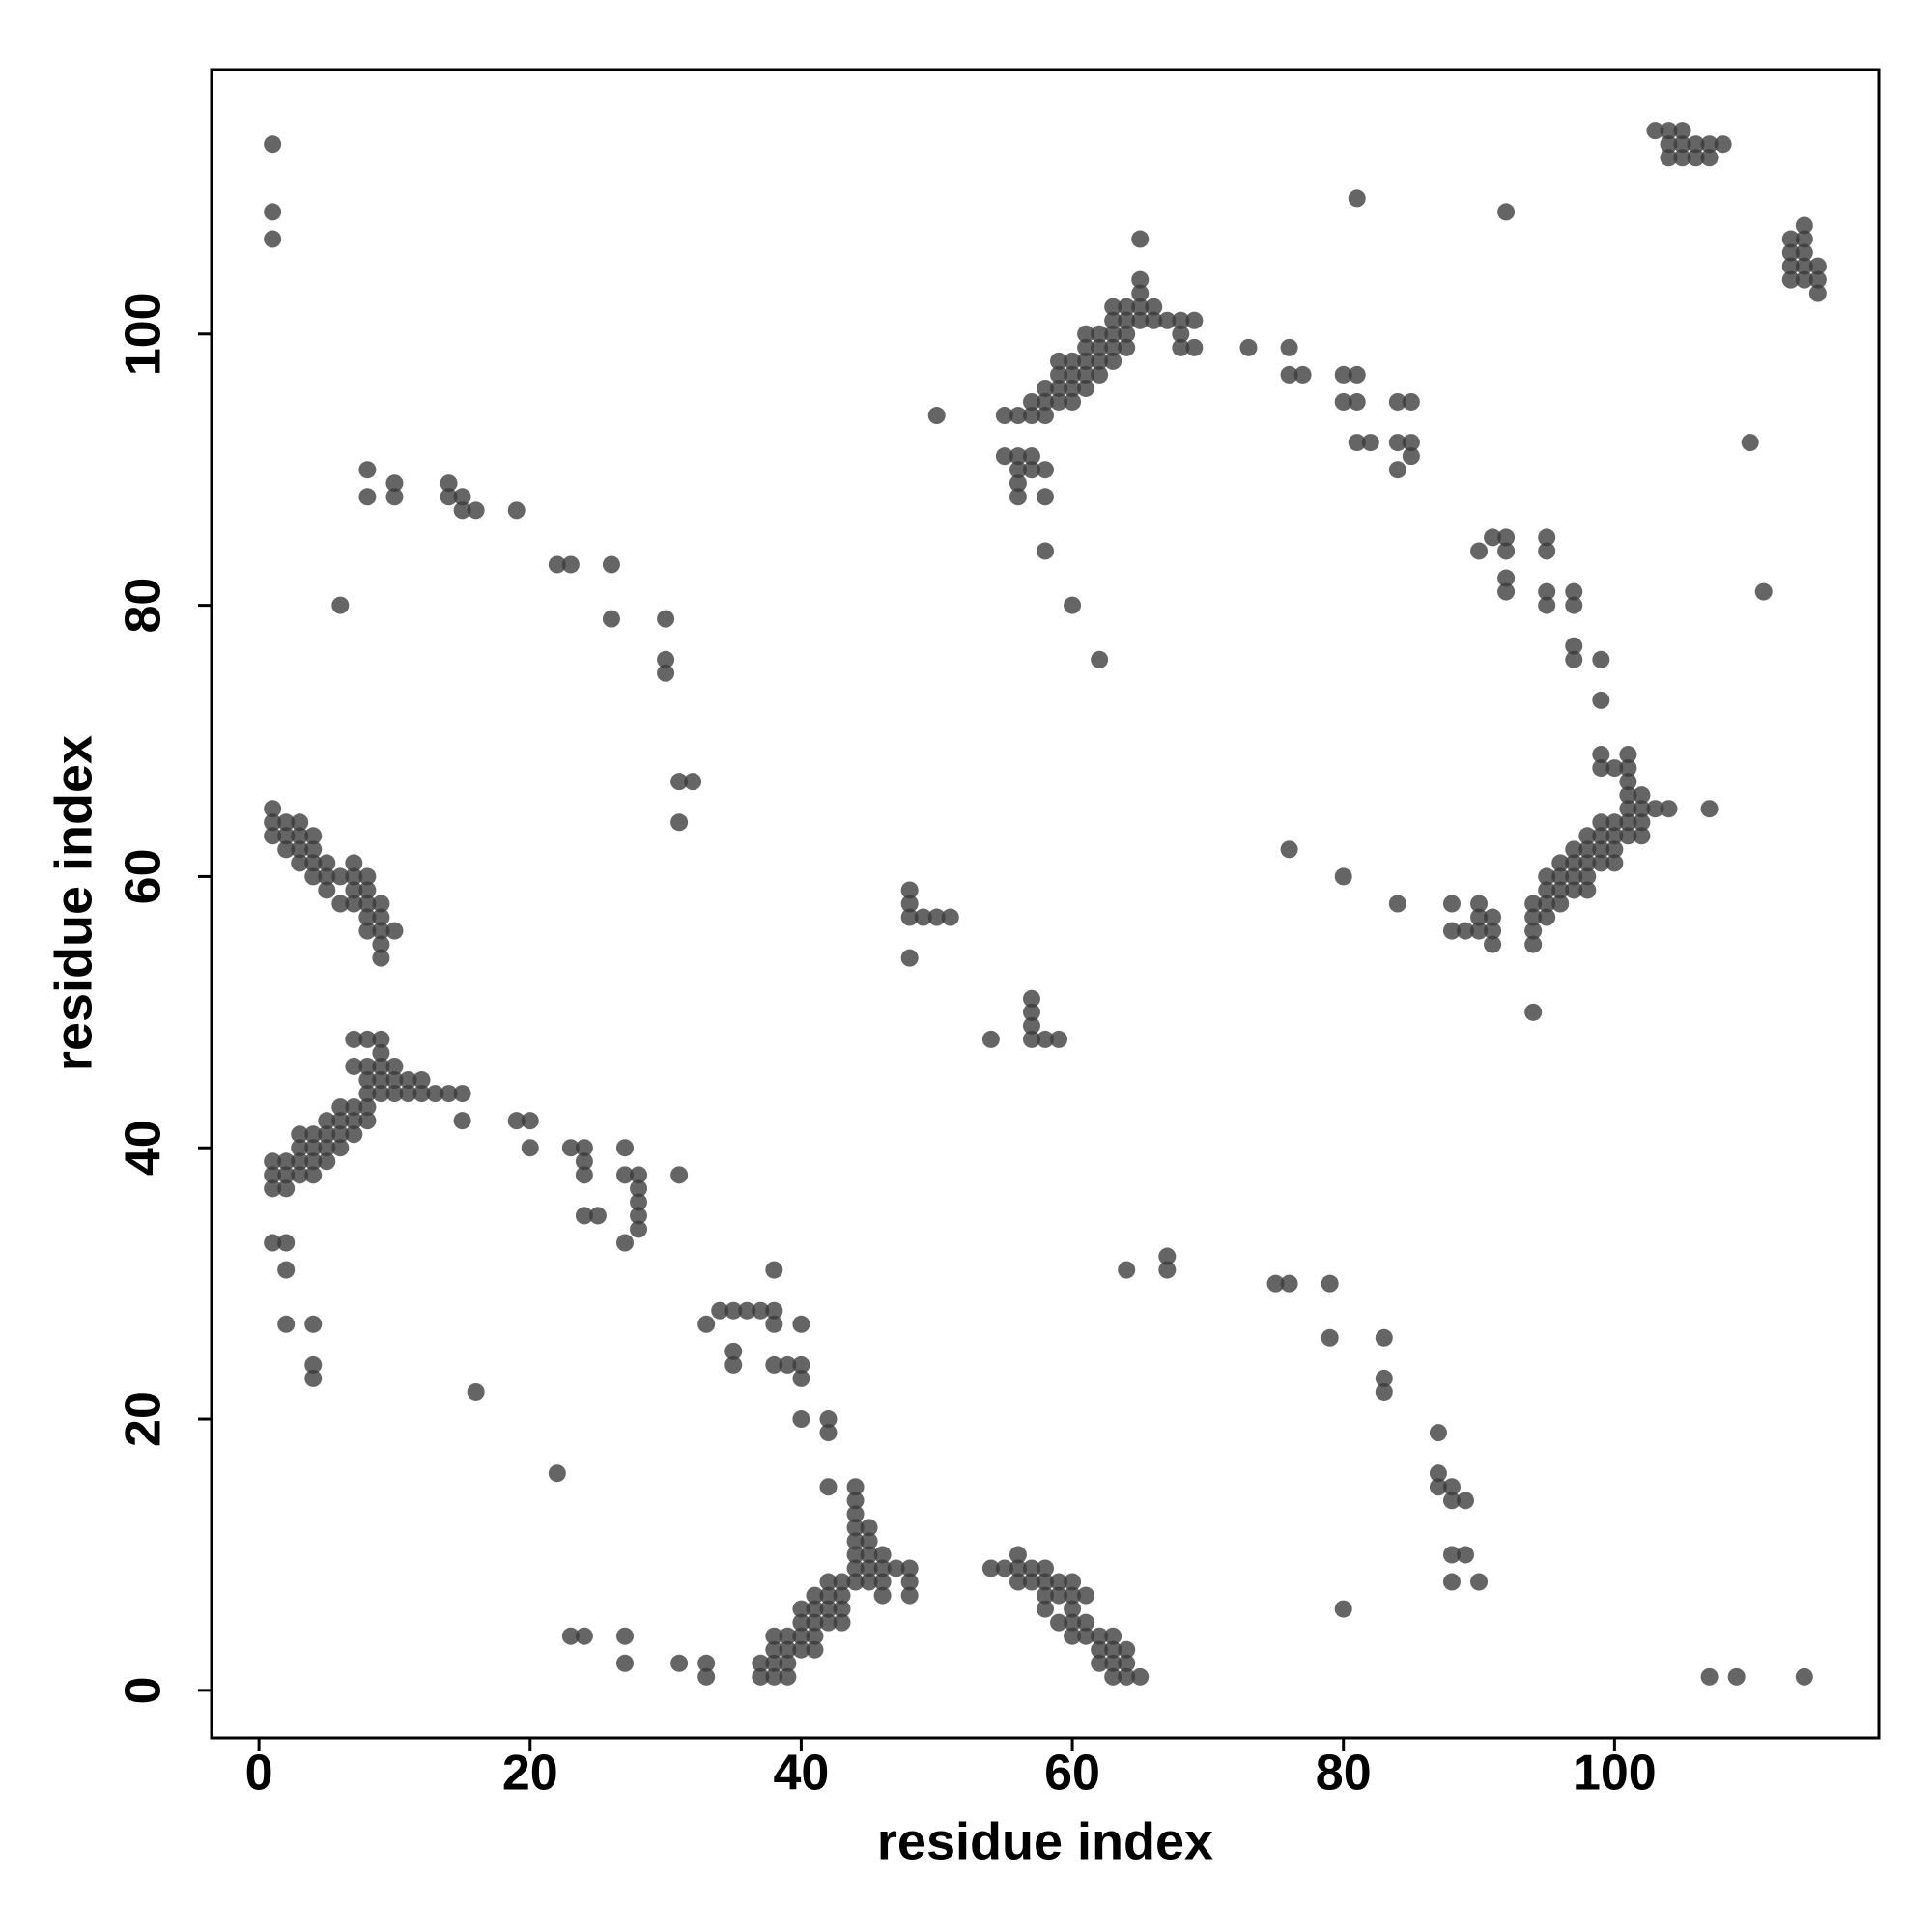 Image resolution: width=1932 pixels, height=1932 pixels. Describe the element at coordinates (1344, 1774) in the screenshot. I see `x-tick-label: 80` at that location.